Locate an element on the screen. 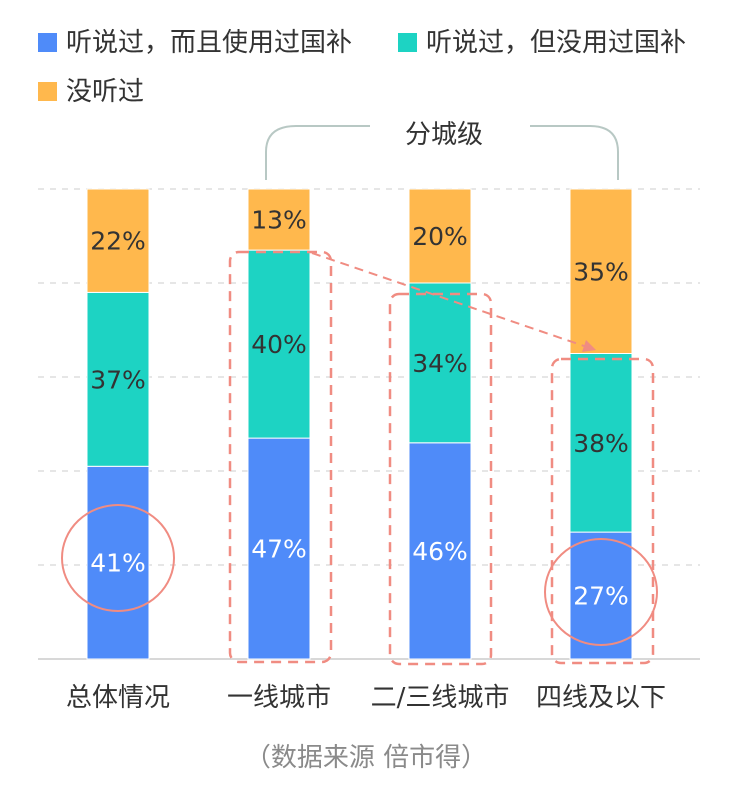 The width and height of the screenshot is (732, 810). data-label: 34% is located at coordinates (440, 363).